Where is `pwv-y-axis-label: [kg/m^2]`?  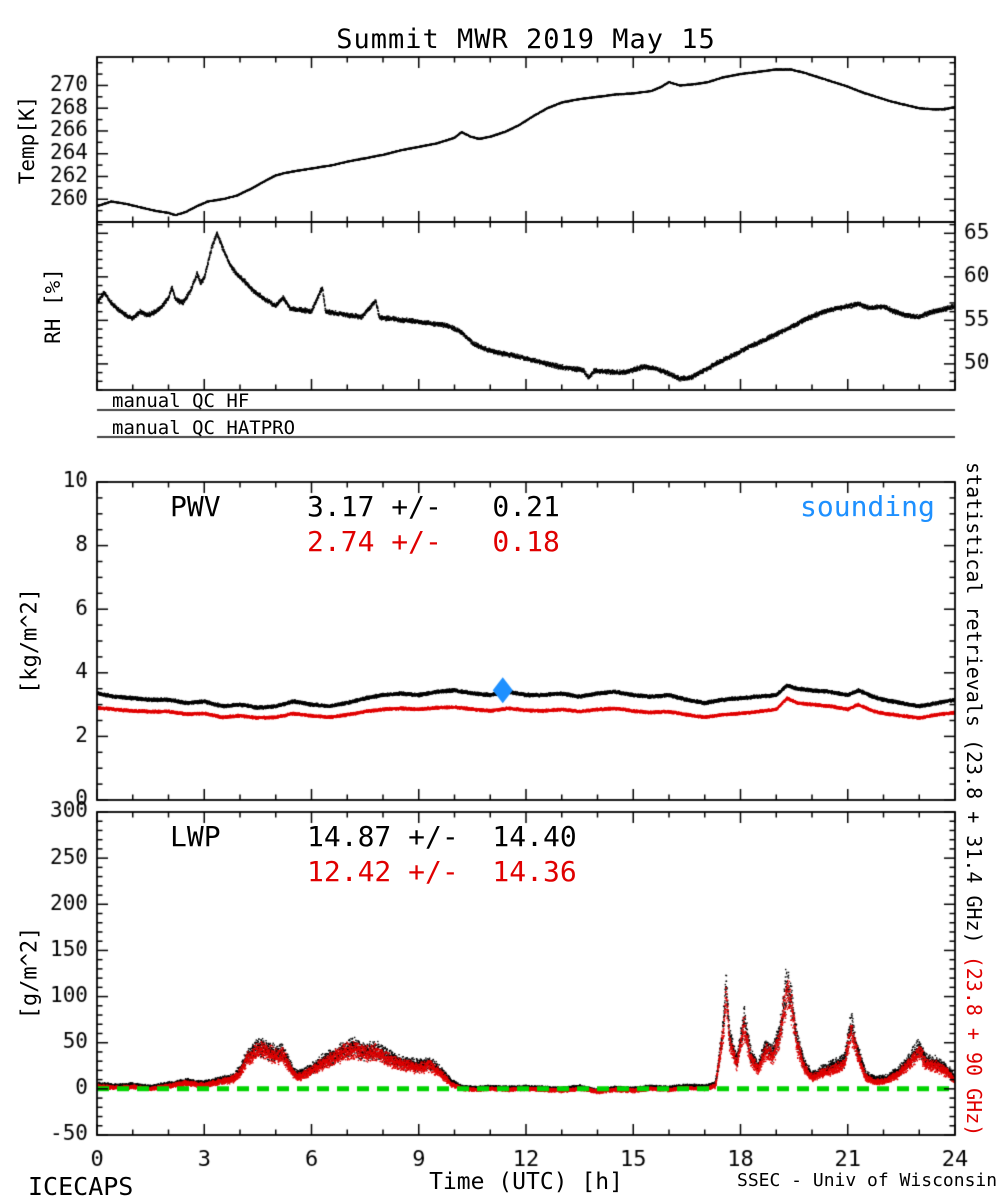 pwv-y-axis-label: [kg/m^2] is located at coordinates (30, 641).